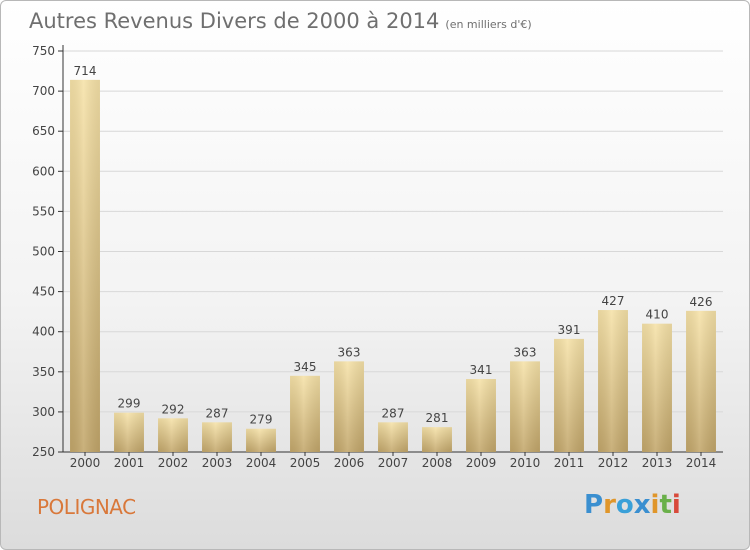  What do you see at coordinates (657, 463) in the screenshot?
I see `x-tick-label: 2013` at bounding box center [657, 463].